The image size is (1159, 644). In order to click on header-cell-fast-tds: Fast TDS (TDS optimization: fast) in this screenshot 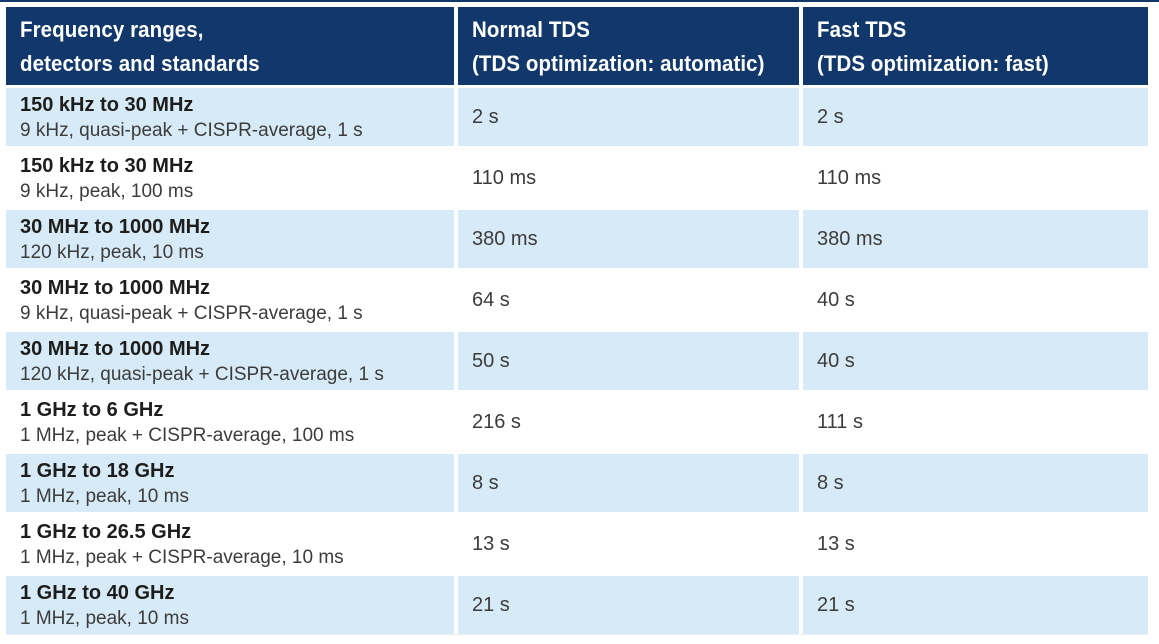, I will do `click(975, 46)`.